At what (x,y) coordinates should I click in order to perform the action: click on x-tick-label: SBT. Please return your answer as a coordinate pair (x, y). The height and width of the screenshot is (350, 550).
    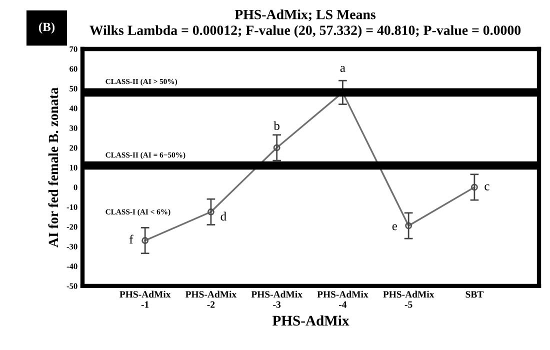
    Looking at the image, I should click on (475, 294).